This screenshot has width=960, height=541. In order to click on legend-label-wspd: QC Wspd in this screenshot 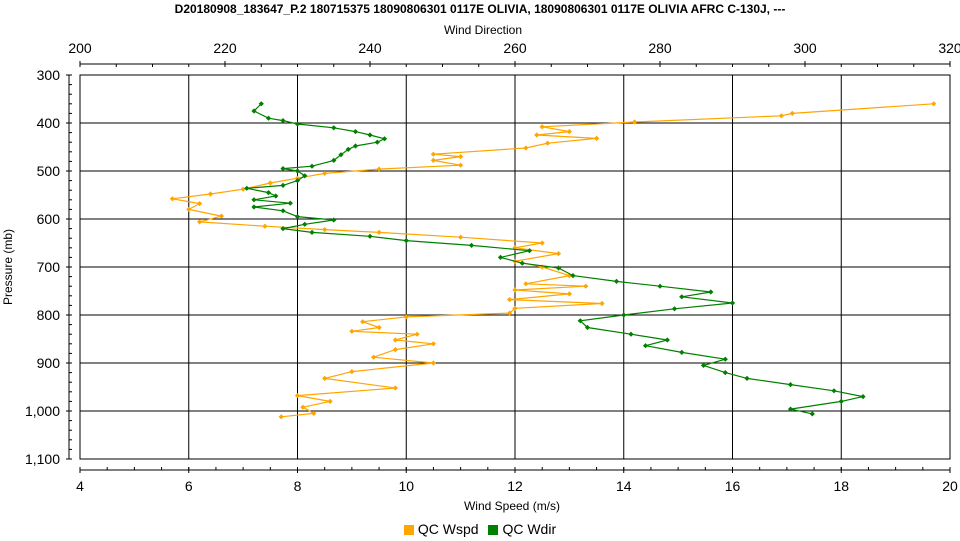, I will do `click(448, 529)`.